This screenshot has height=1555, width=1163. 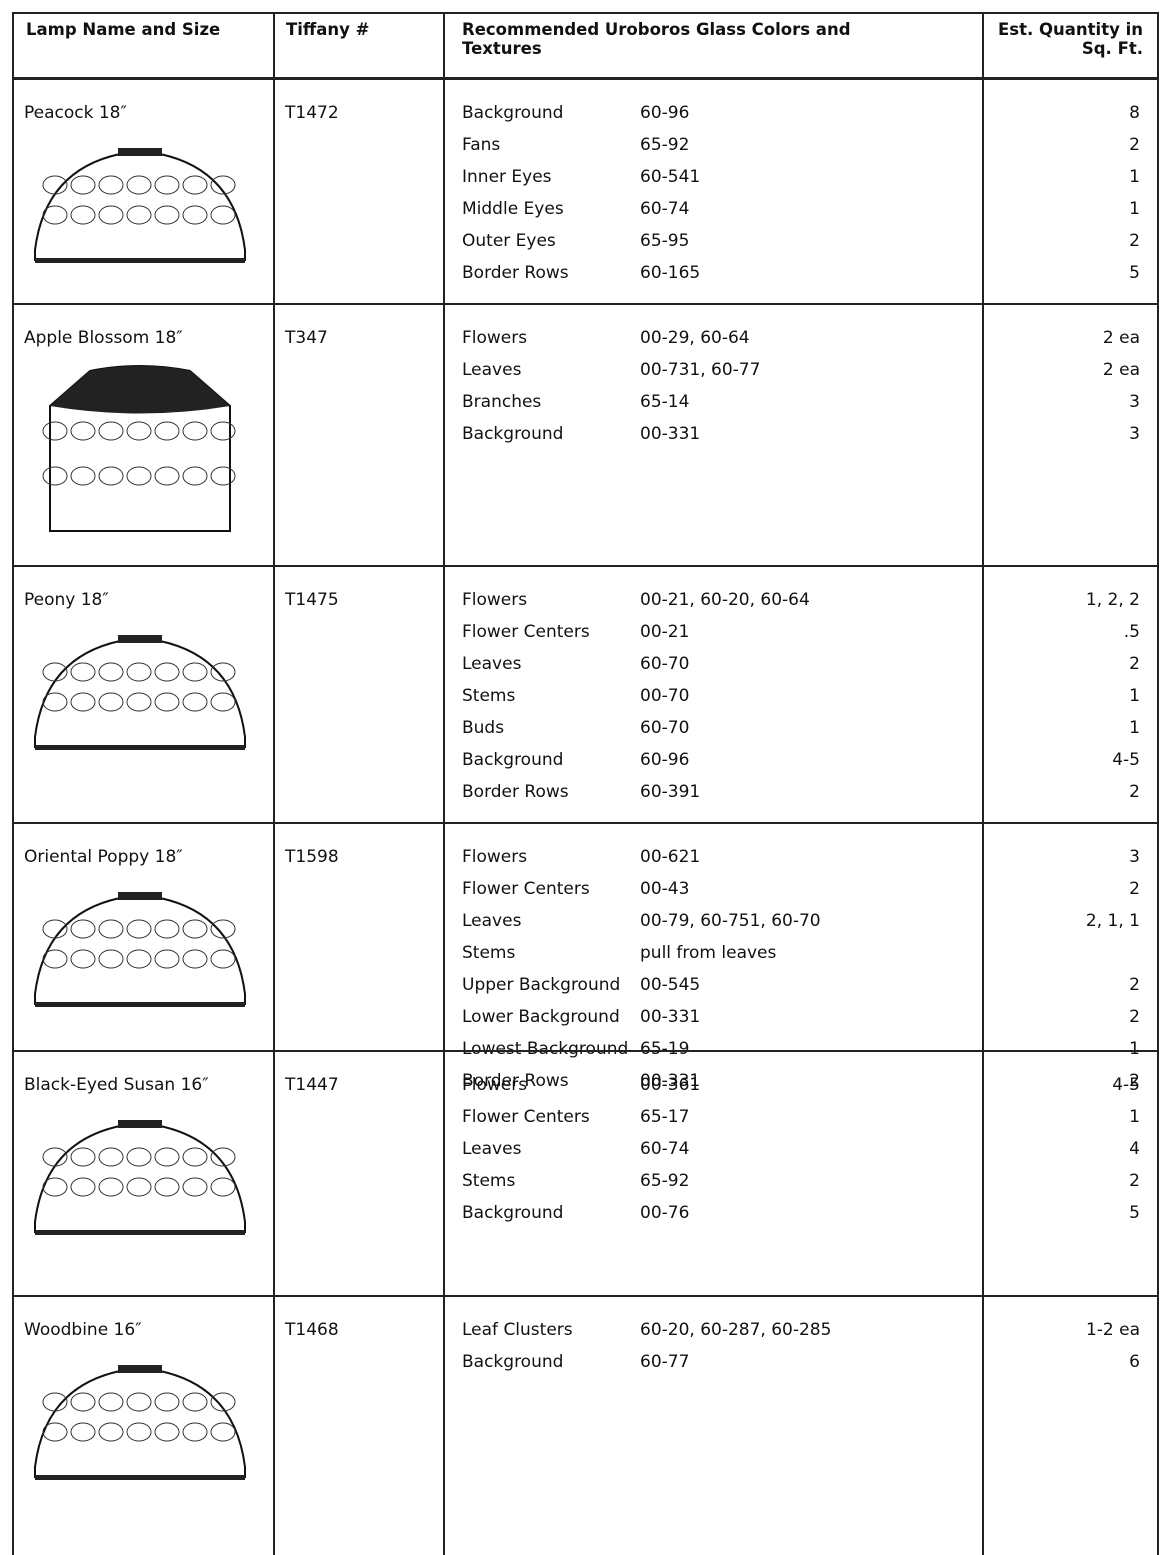 What do you see at coordinates (509, 241) in the screenshot?
I see `glass-part: Outer Eyes` at bounding box center [509, 241].